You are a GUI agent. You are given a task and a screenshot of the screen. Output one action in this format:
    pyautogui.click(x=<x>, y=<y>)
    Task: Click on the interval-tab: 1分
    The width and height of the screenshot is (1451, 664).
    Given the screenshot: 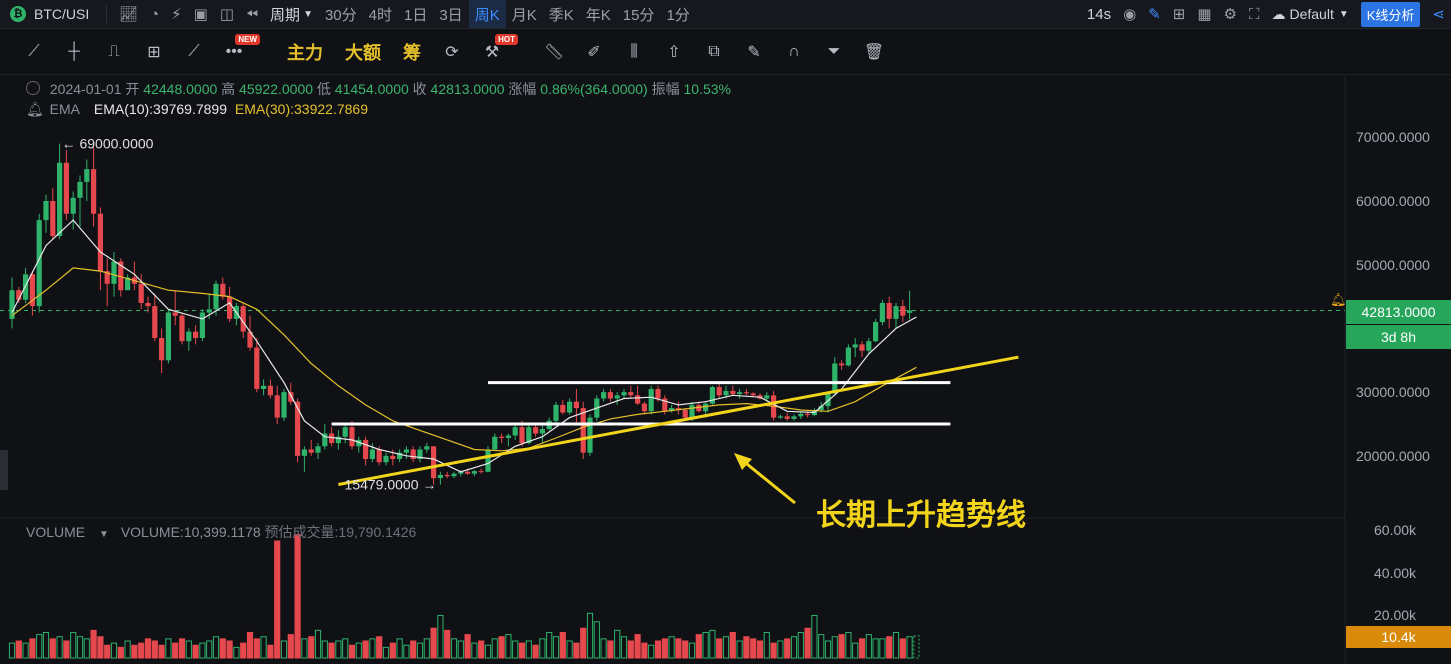 What is the action you would take?
    pyautogui.click(x=678, y=15)
    